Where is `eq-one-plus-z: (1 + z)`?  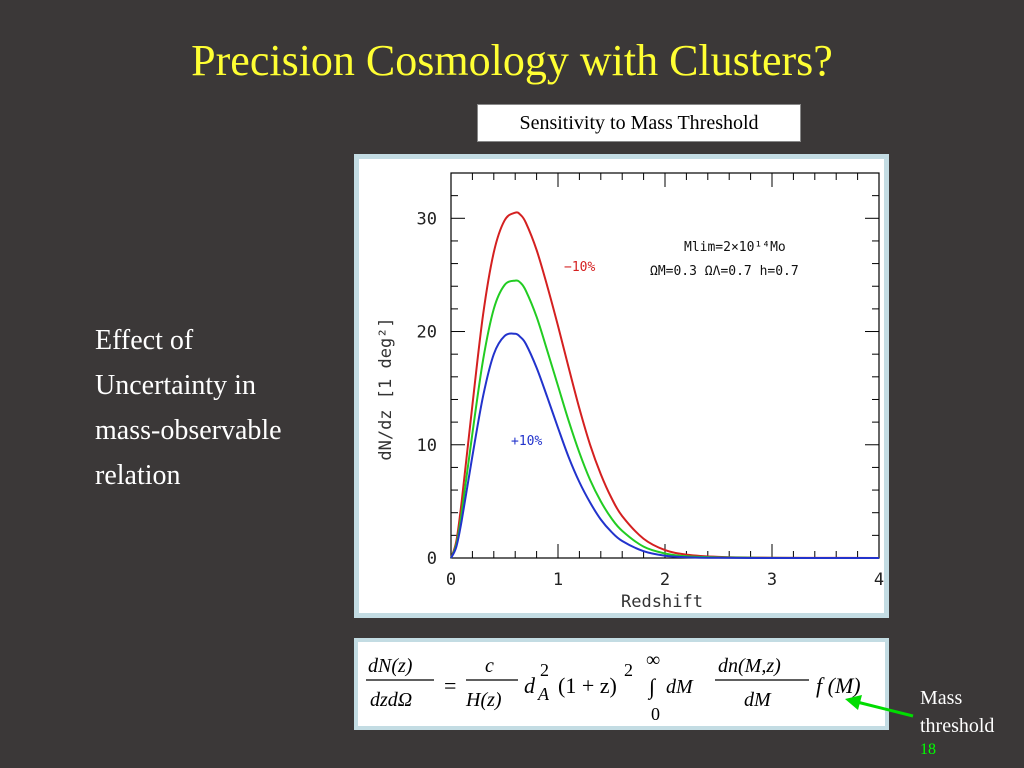
eq-one-plus-z: (1 + z) is located at coordinates (587, 685).